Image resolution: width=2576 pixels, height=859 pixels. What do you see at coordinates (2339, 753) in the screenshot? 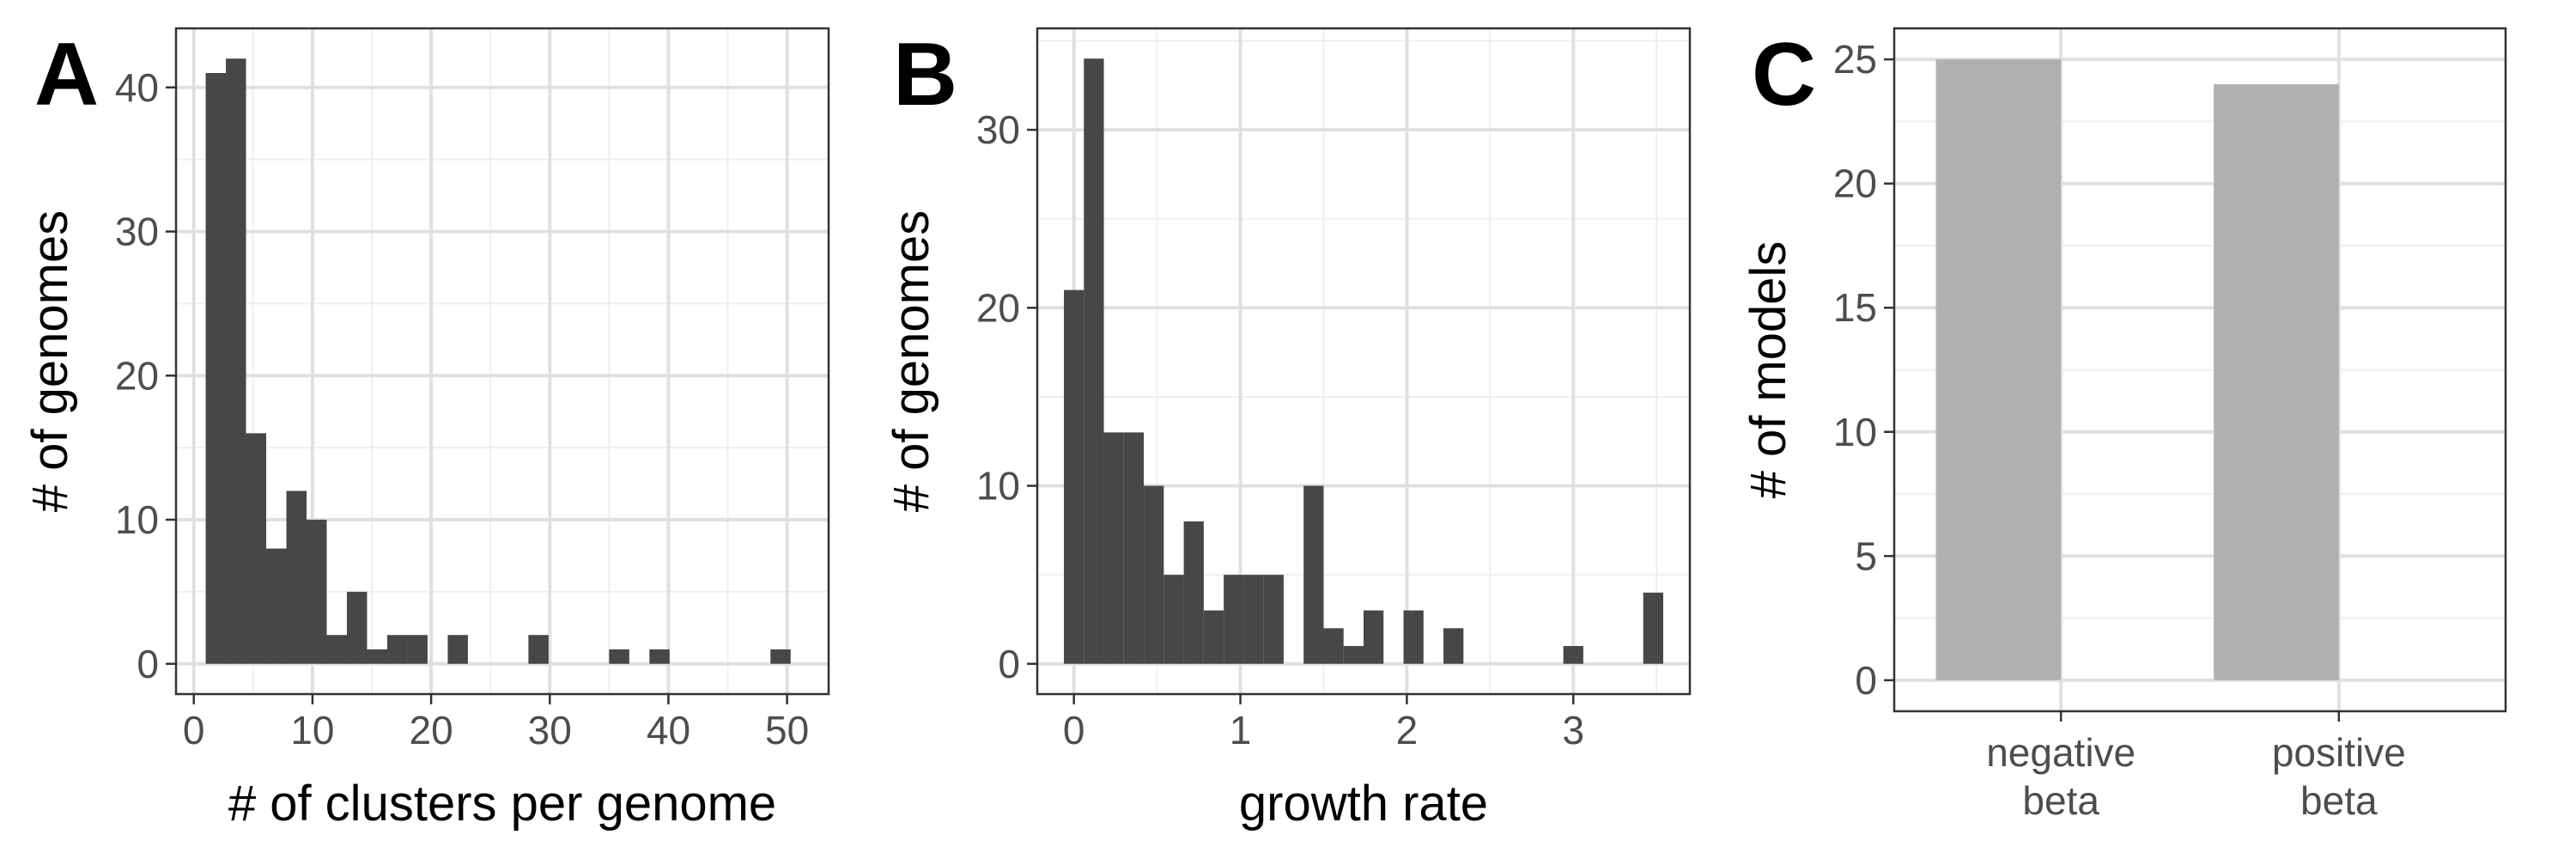
I see `x-tick-label: positive` at bounding box center [2339, 753].